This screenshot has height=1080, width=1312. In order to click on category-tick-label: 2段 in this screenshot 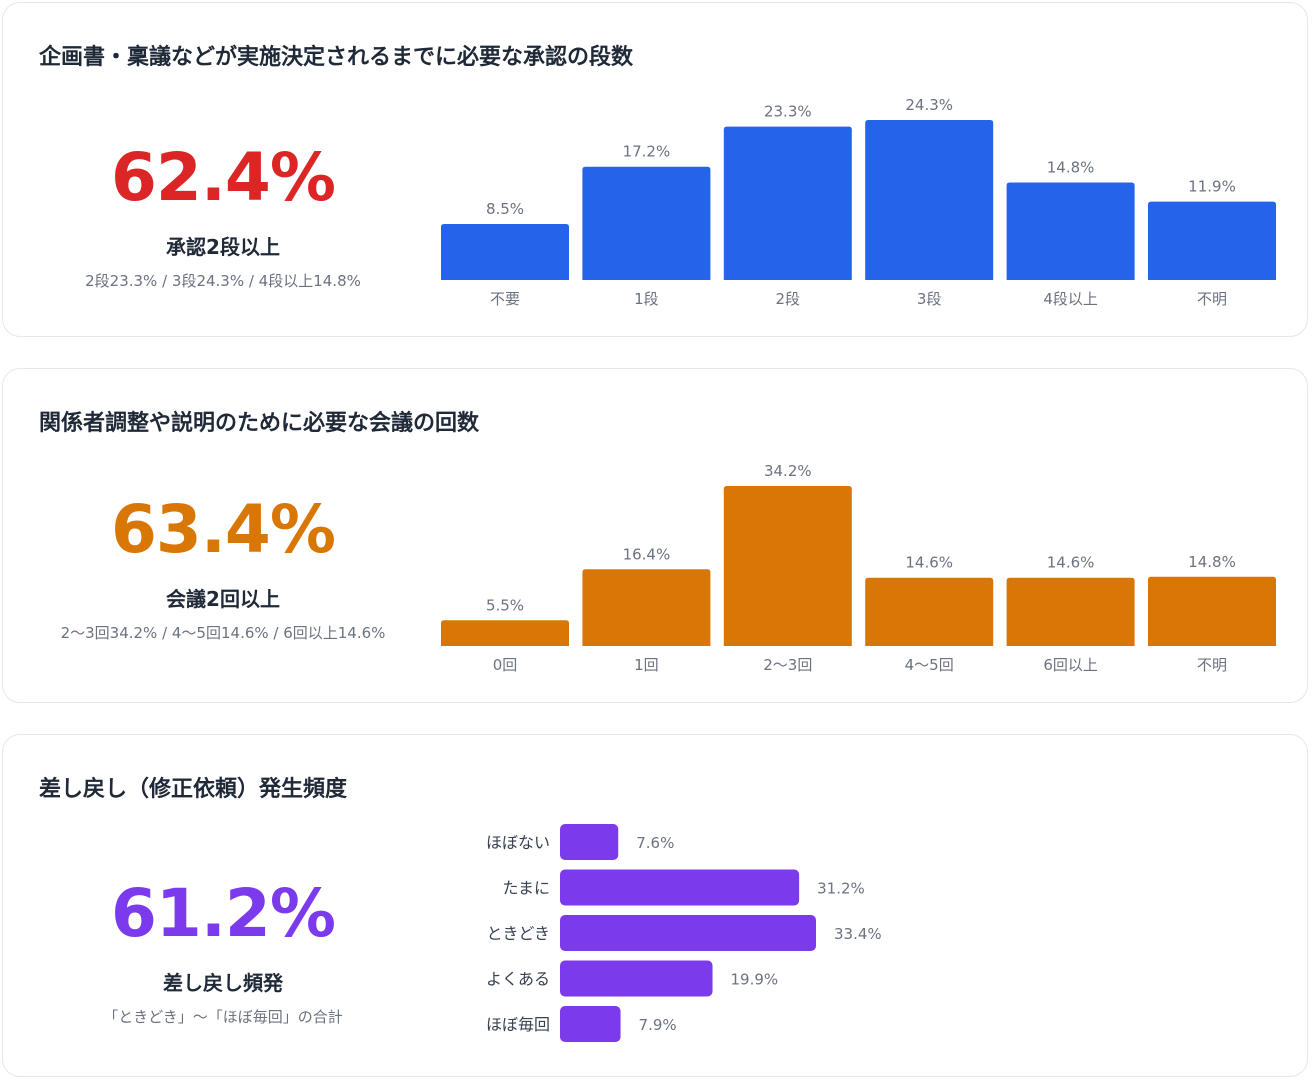, I will do `click(788, 299)`.